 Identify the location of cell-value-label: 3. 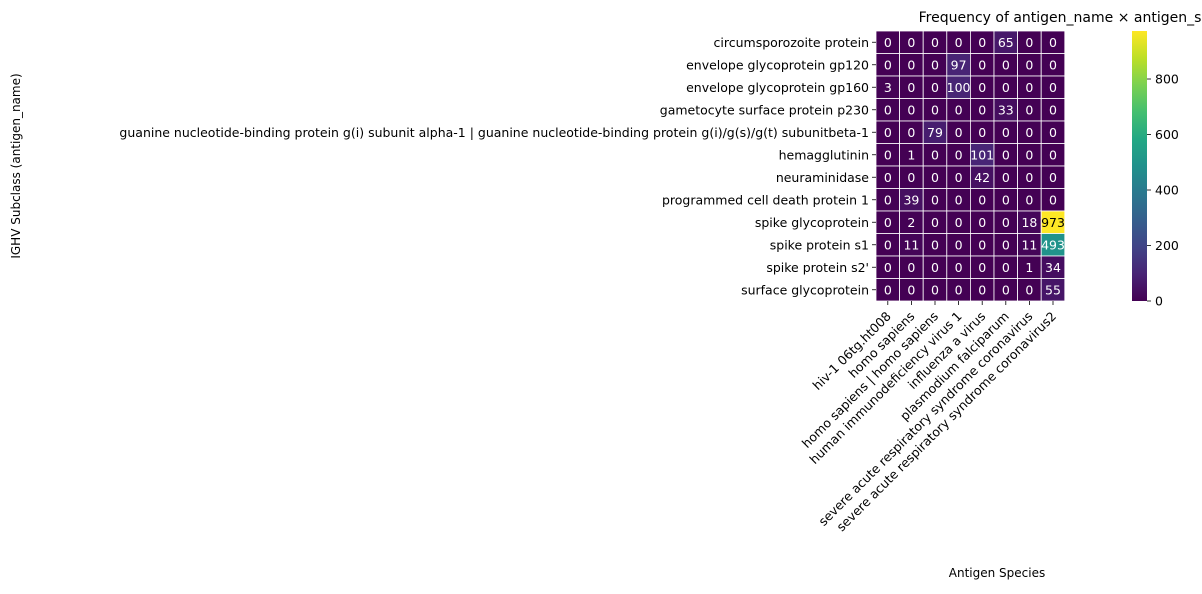
(888, 87).